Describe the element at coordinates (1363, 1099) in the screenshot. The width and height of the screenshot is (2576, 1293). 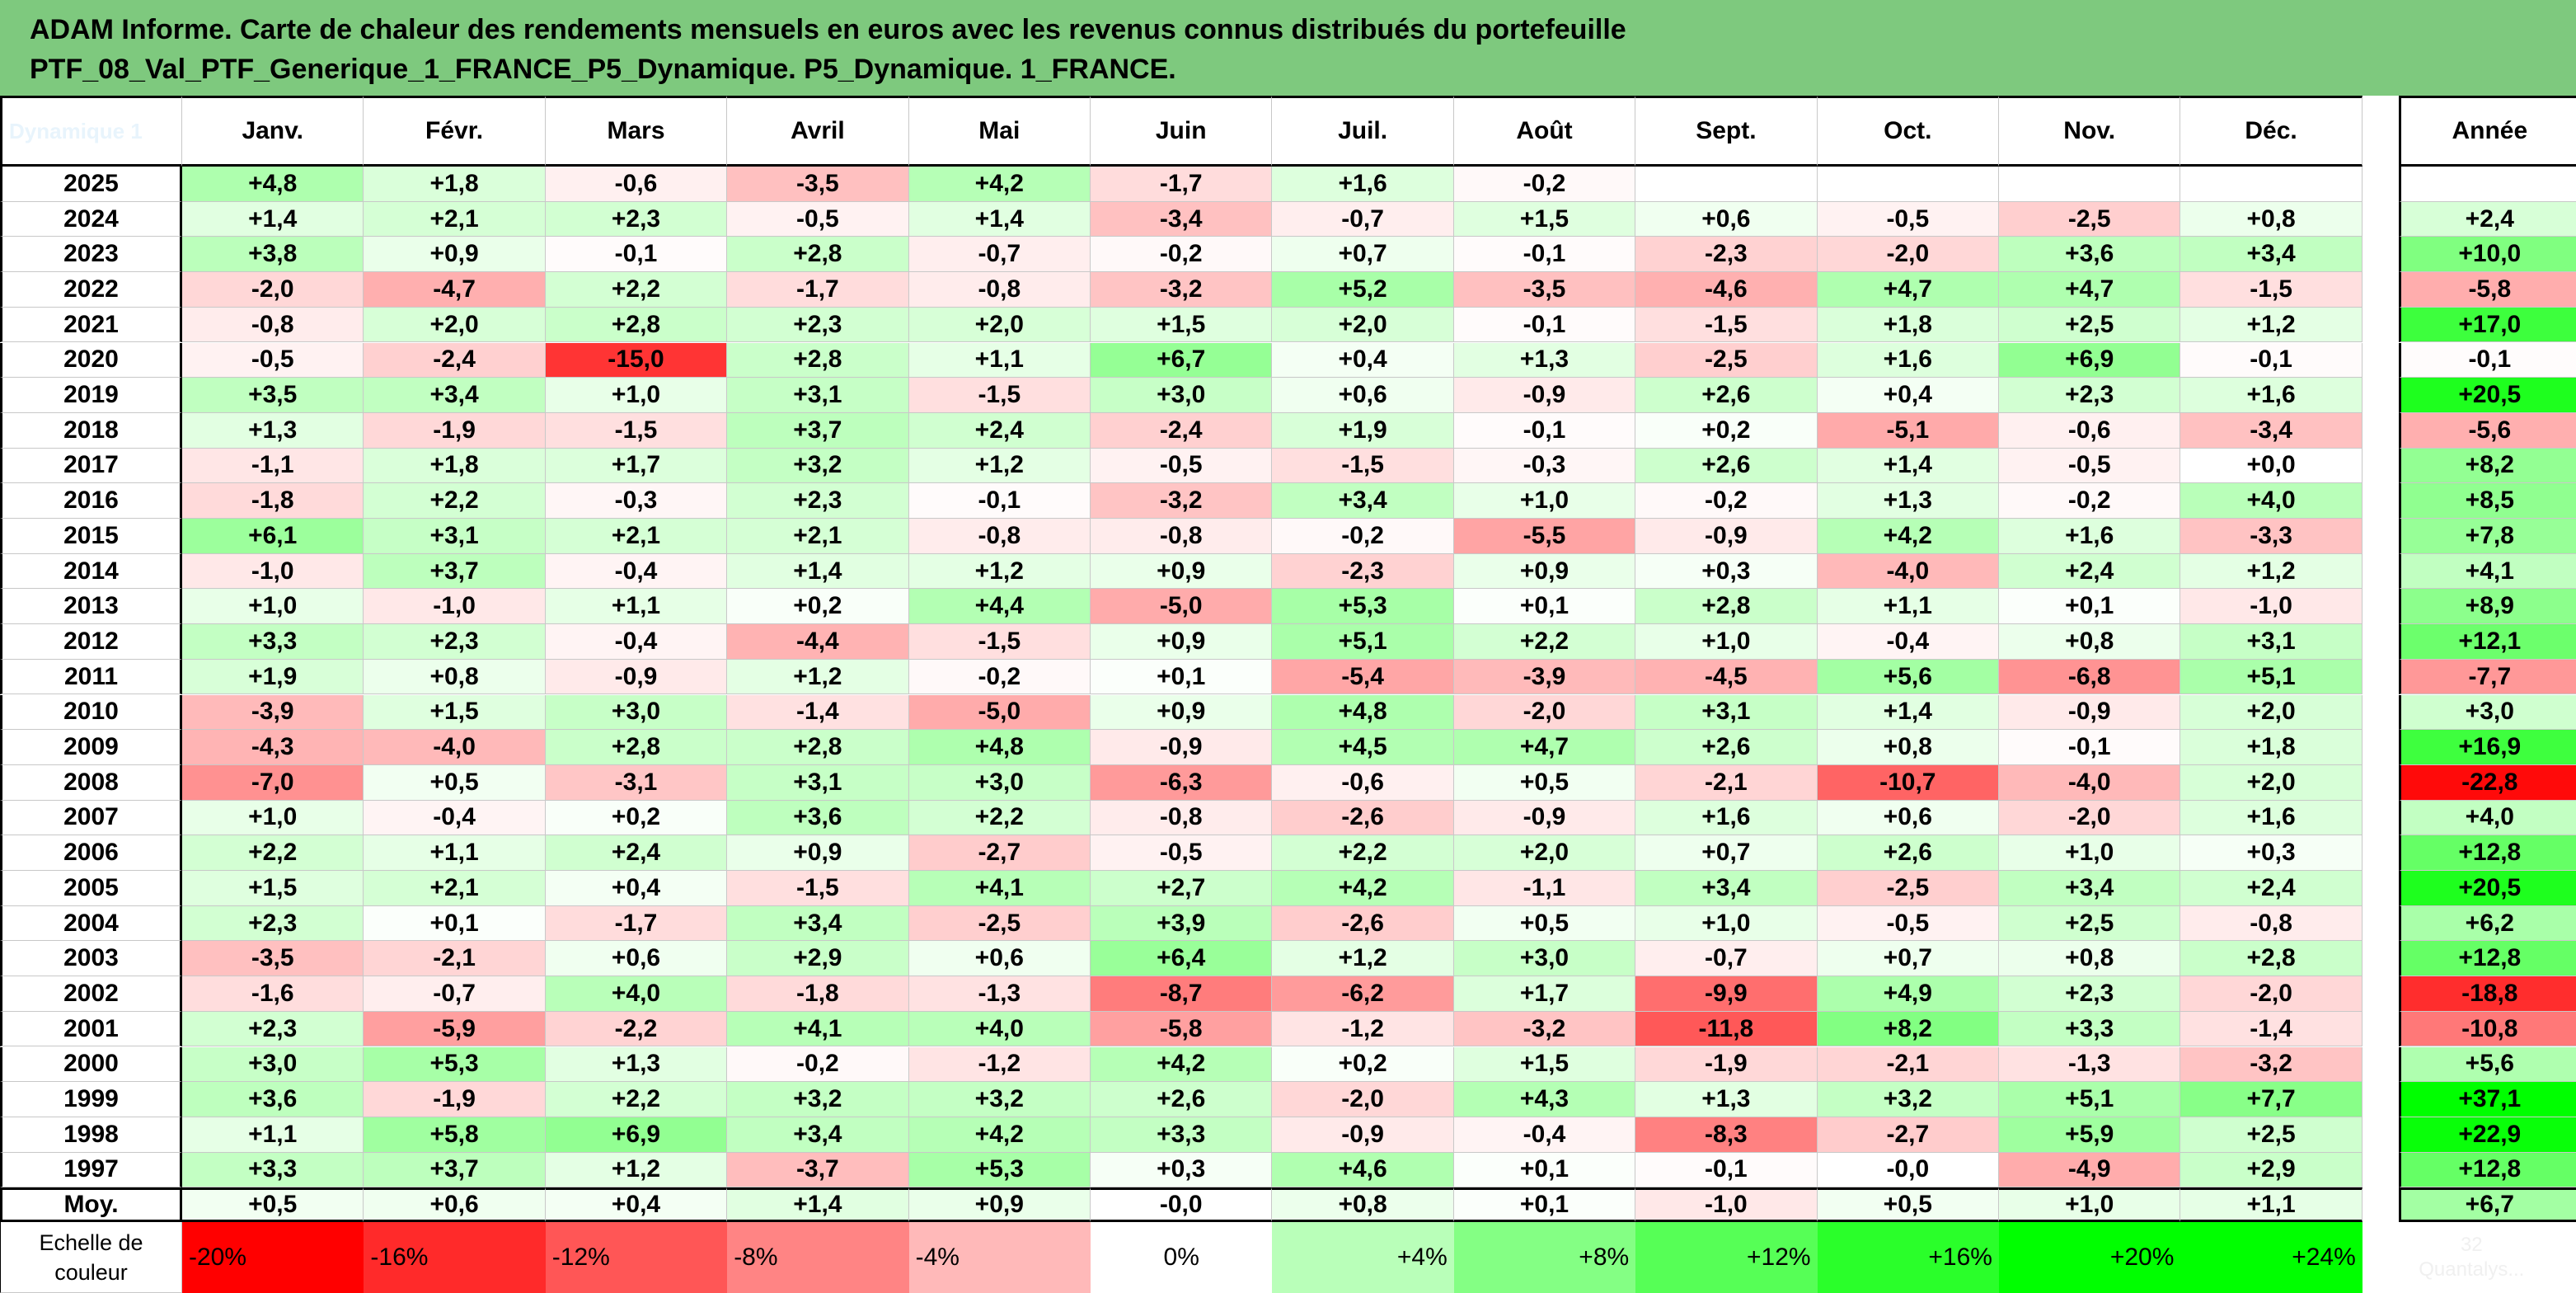
I see `heatmap-cell: -2,0` at that location.